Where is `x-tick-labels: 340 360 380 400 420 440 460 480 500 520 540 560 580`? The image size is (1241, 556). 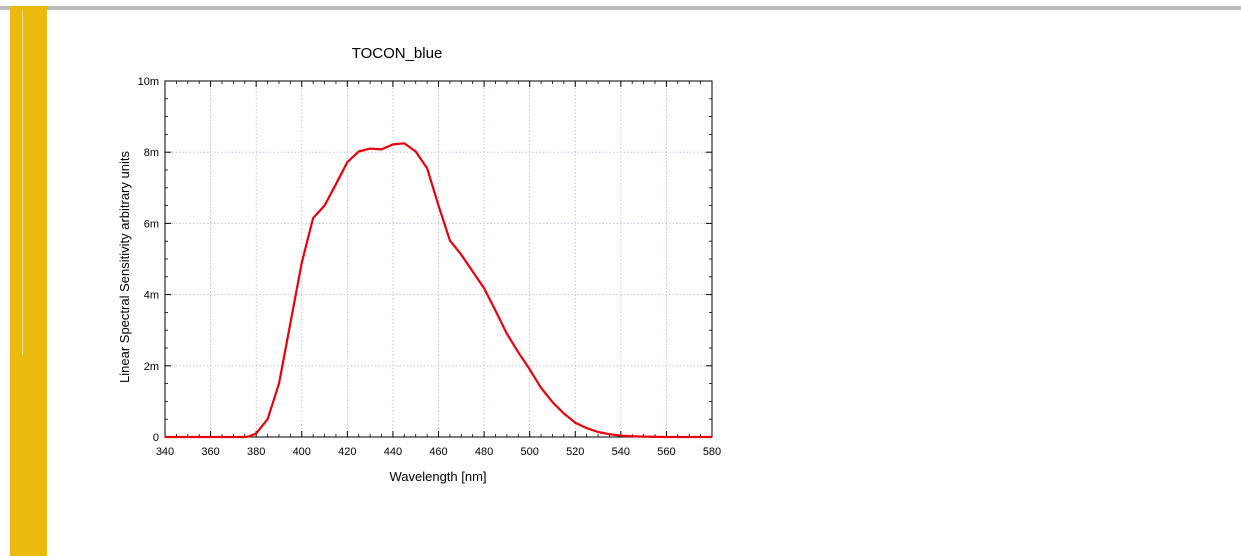
x-tick-labels: 340 360 380 400 420 440 460 480 500 520 540 560 580 is located at coordinates (438, 452).